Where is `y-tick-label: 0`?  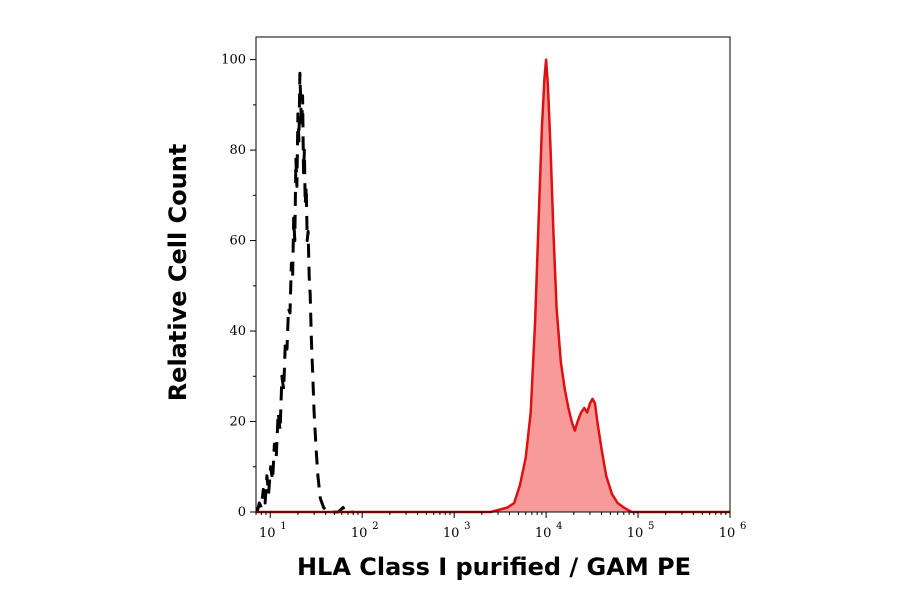
y-tick-label: 0 is located at coordinates (242, 512).